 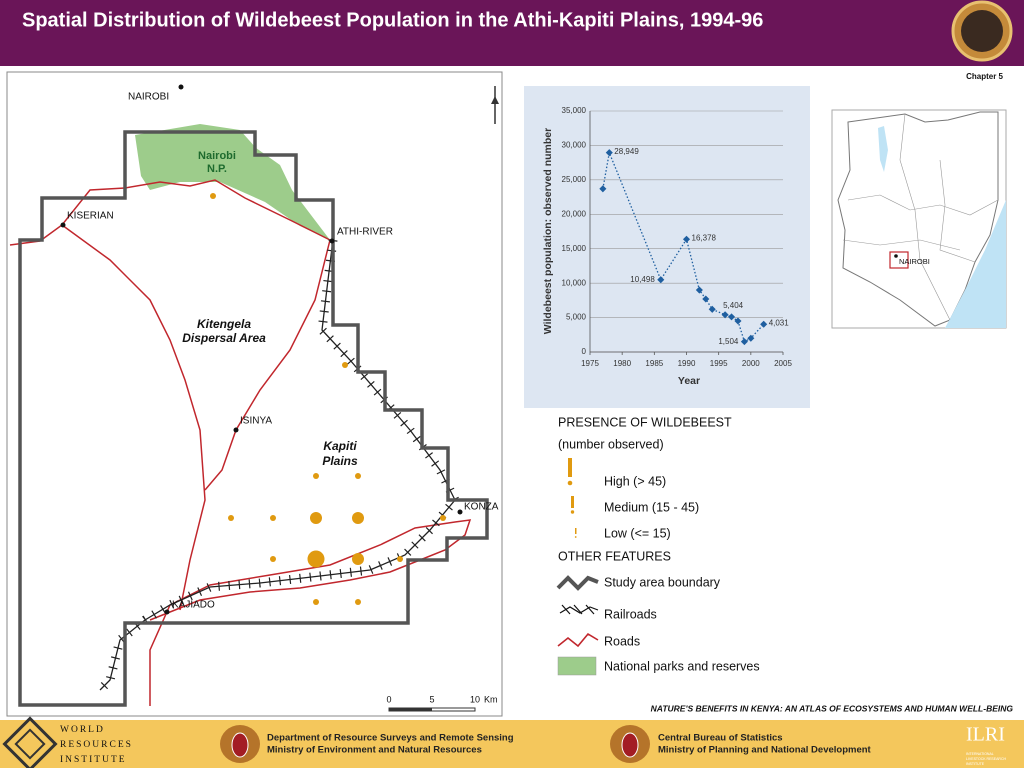 What do you see at coordinates (340, 461) in the screenshot?
I see `area-label: Plains` at bounding box center [340, 461].